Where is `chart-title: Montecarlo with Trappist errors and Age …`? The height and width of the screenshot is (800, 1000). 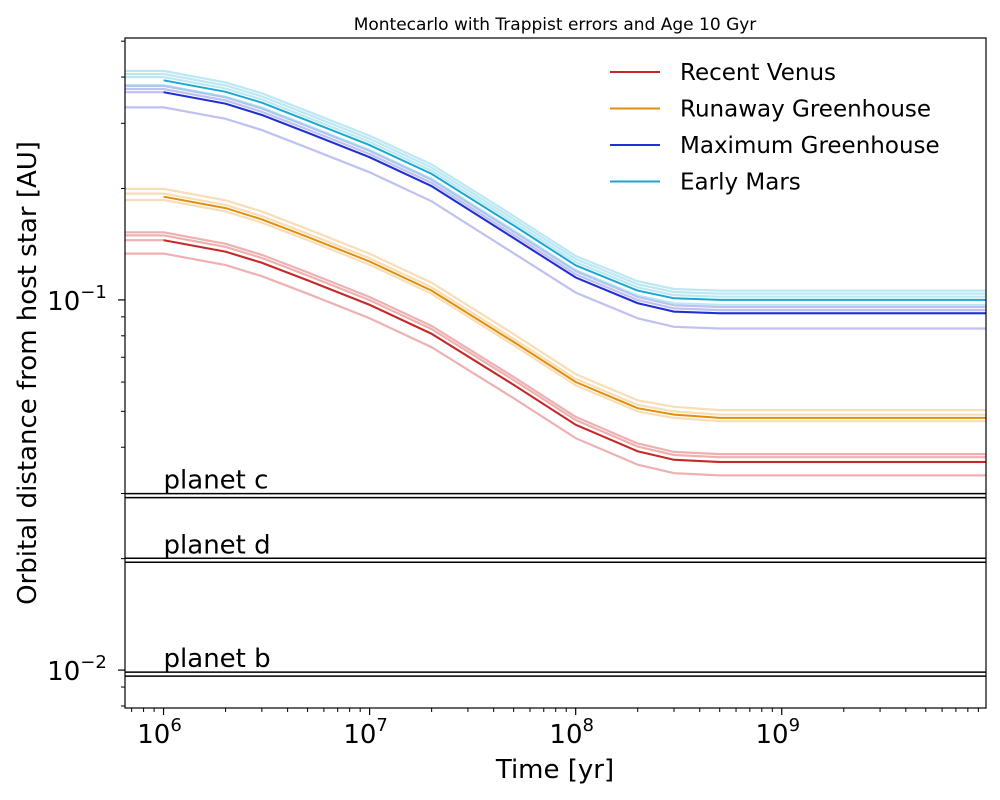 chart-title: Montecarlo with Trappist errors and Age … is located at coordinates (555, 25).